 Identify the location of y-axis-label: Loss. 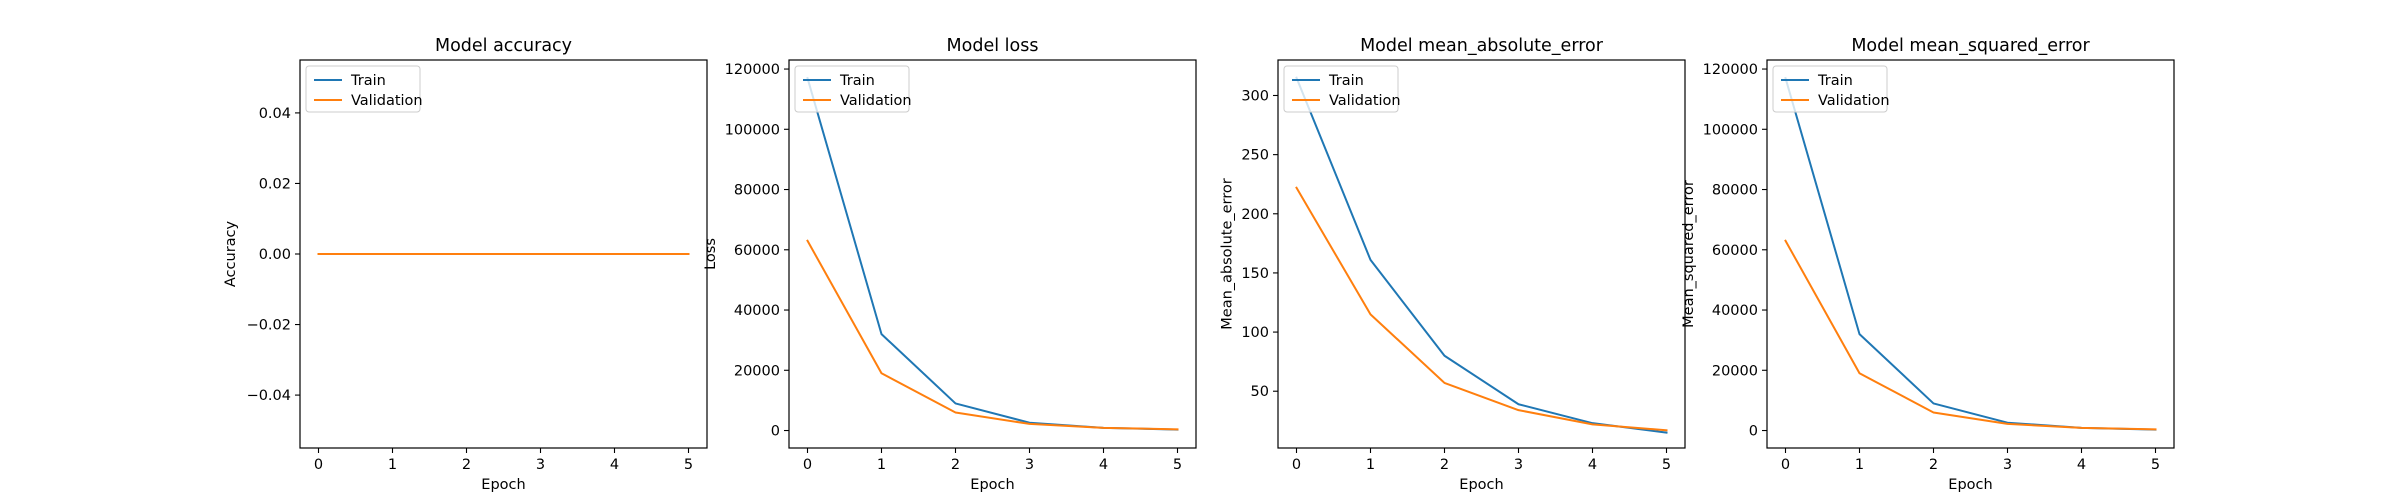
(711, 254).